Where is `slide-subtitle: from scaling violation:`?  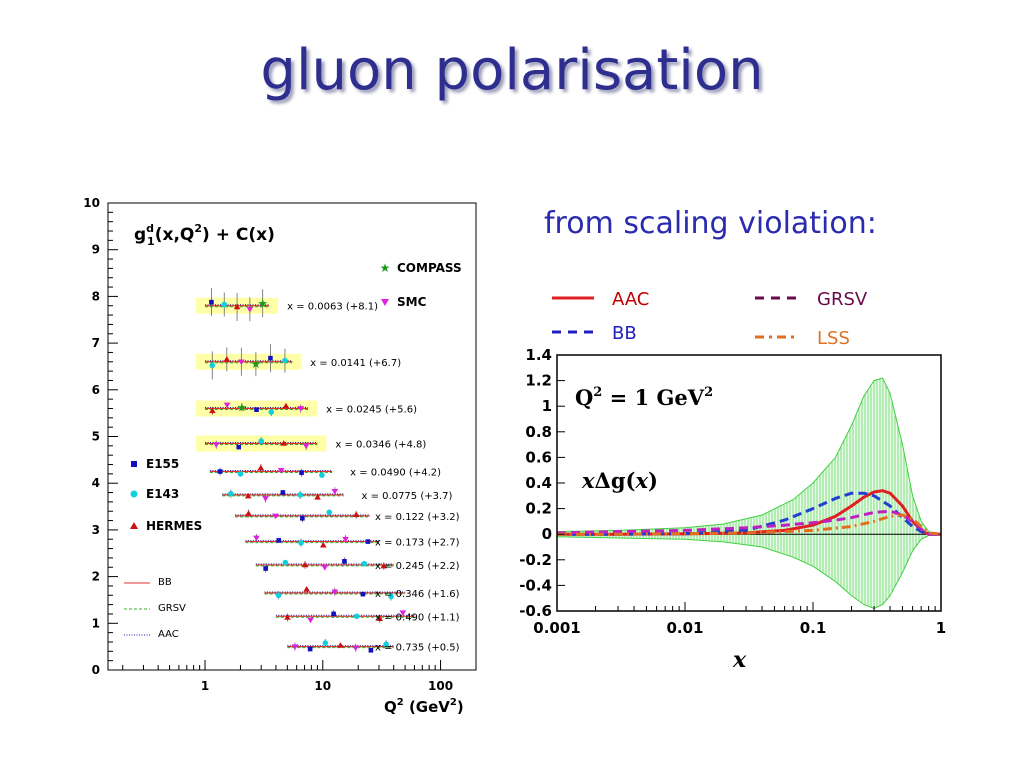 slide-subtitle: from scaling violation: is located at coordinates (710, 223).